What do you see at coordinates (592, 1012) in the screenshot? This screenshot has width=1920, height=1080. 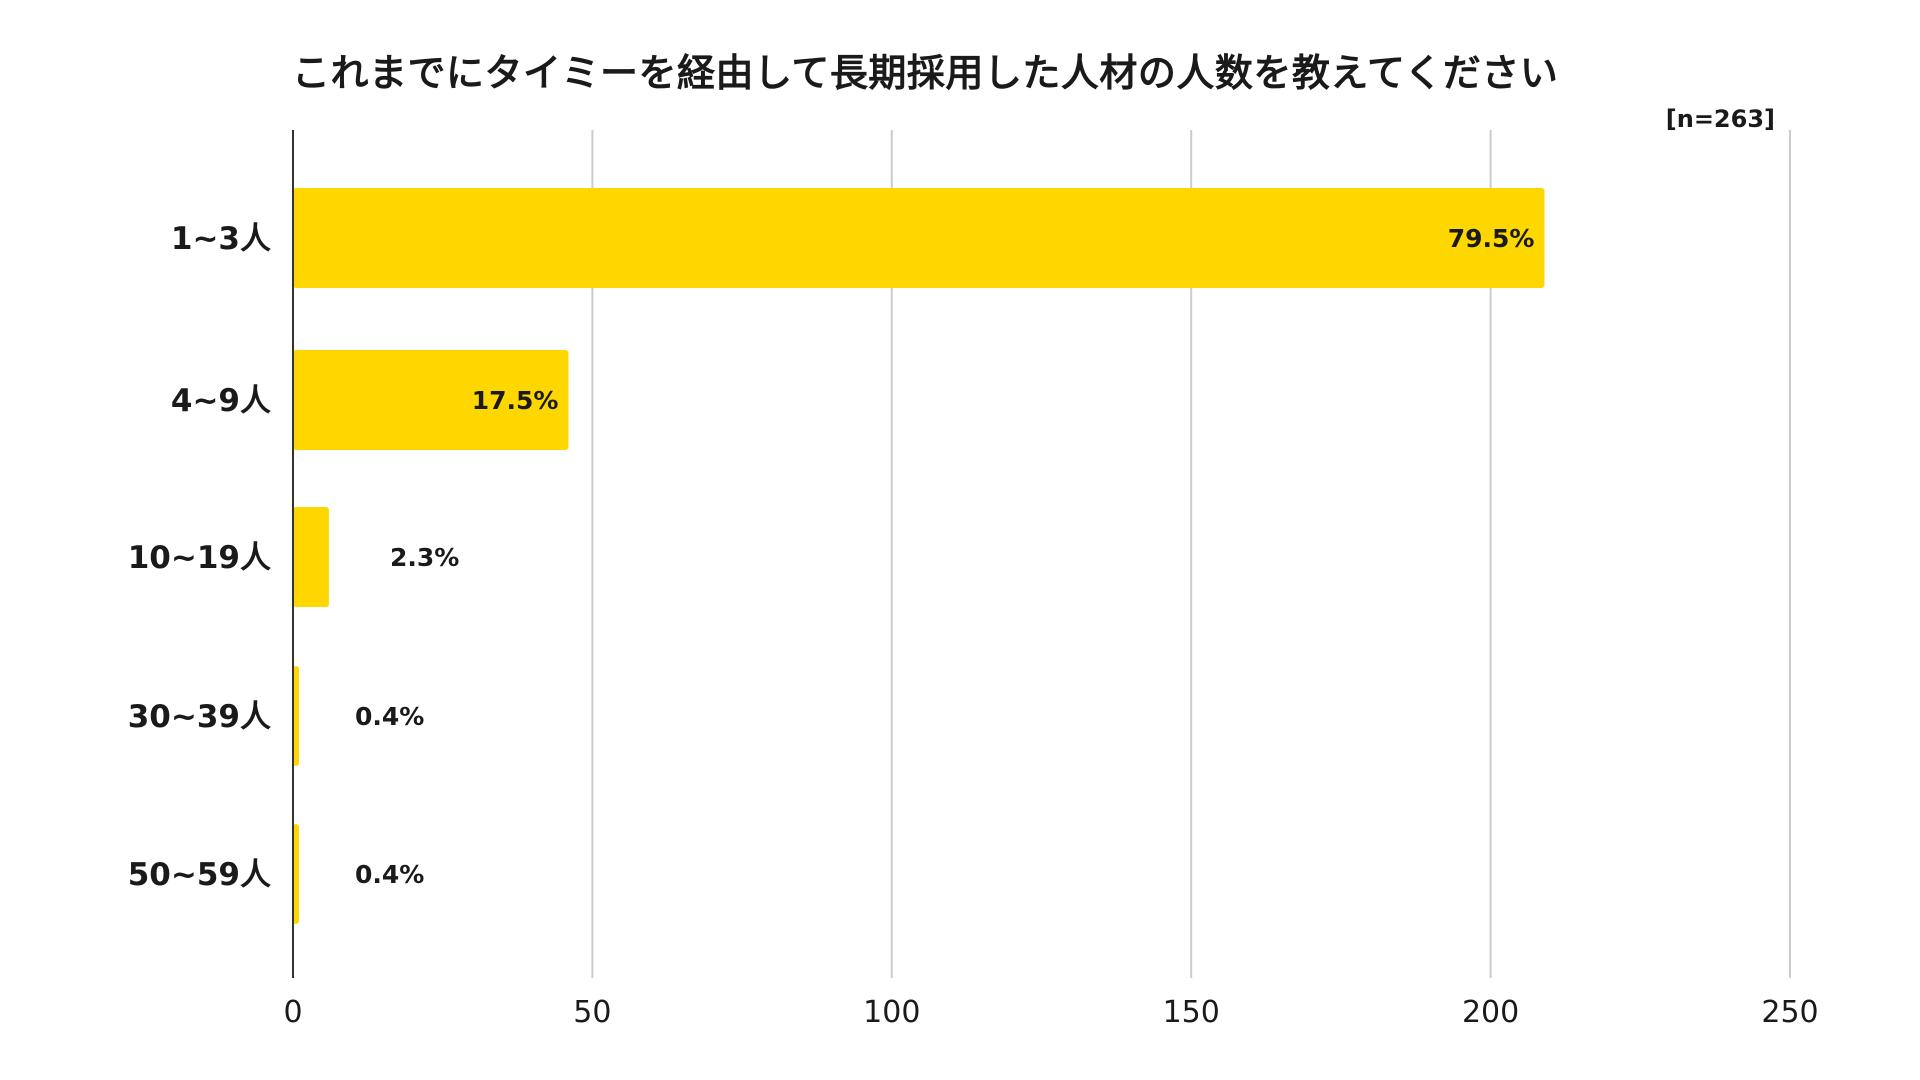 I see `x-tick-label: 50` at bounding box center [592, 1012].